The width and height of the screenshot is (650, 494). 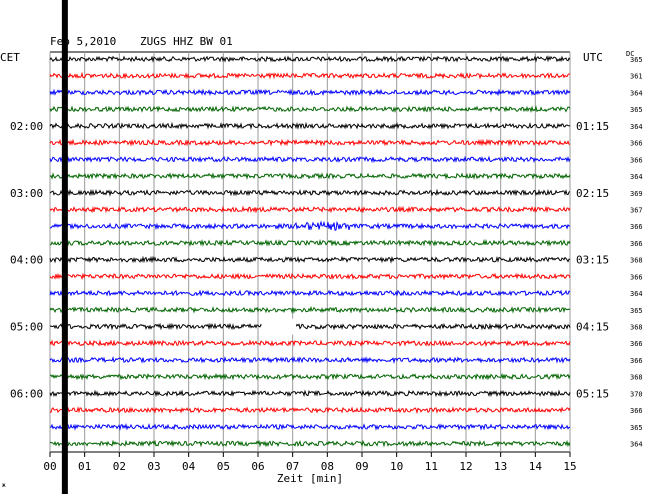 What do you see at coordinates (636, 210) in the screenshot?
I see `dc-offset-label: 367` at bounding box center [636, 210].